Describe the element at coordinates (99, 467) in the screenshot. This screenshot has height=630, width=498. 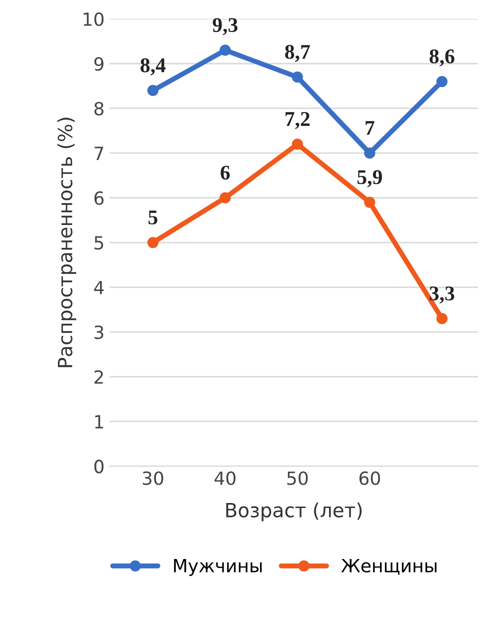
I see `y-tick-label: 0` at that location.